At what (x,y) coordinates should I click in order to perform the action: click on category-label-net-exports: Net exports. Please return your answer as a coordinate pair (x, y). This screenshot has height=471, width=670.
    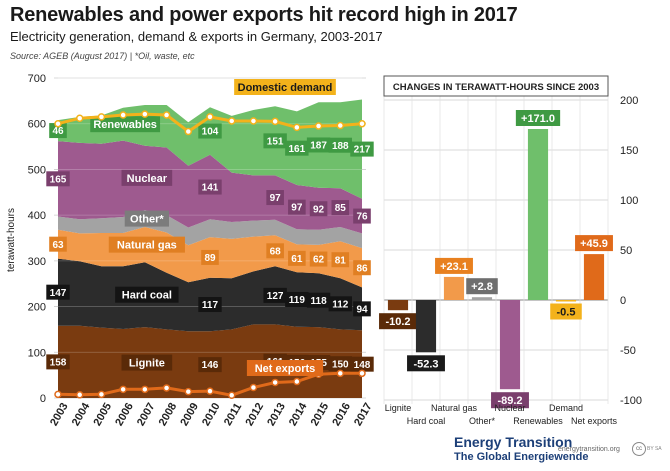
    Looking at the image, I should click on (594, 421).